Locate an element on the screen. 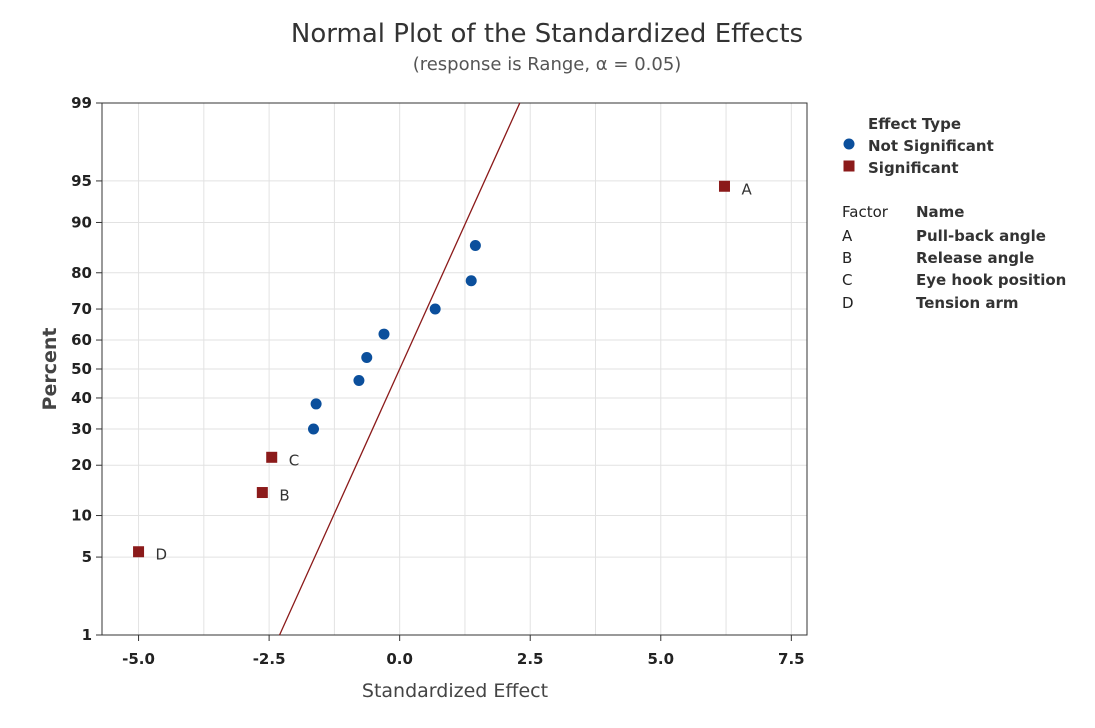  factor-table-name: Pull-back angle is located at coordinates (981, 236).